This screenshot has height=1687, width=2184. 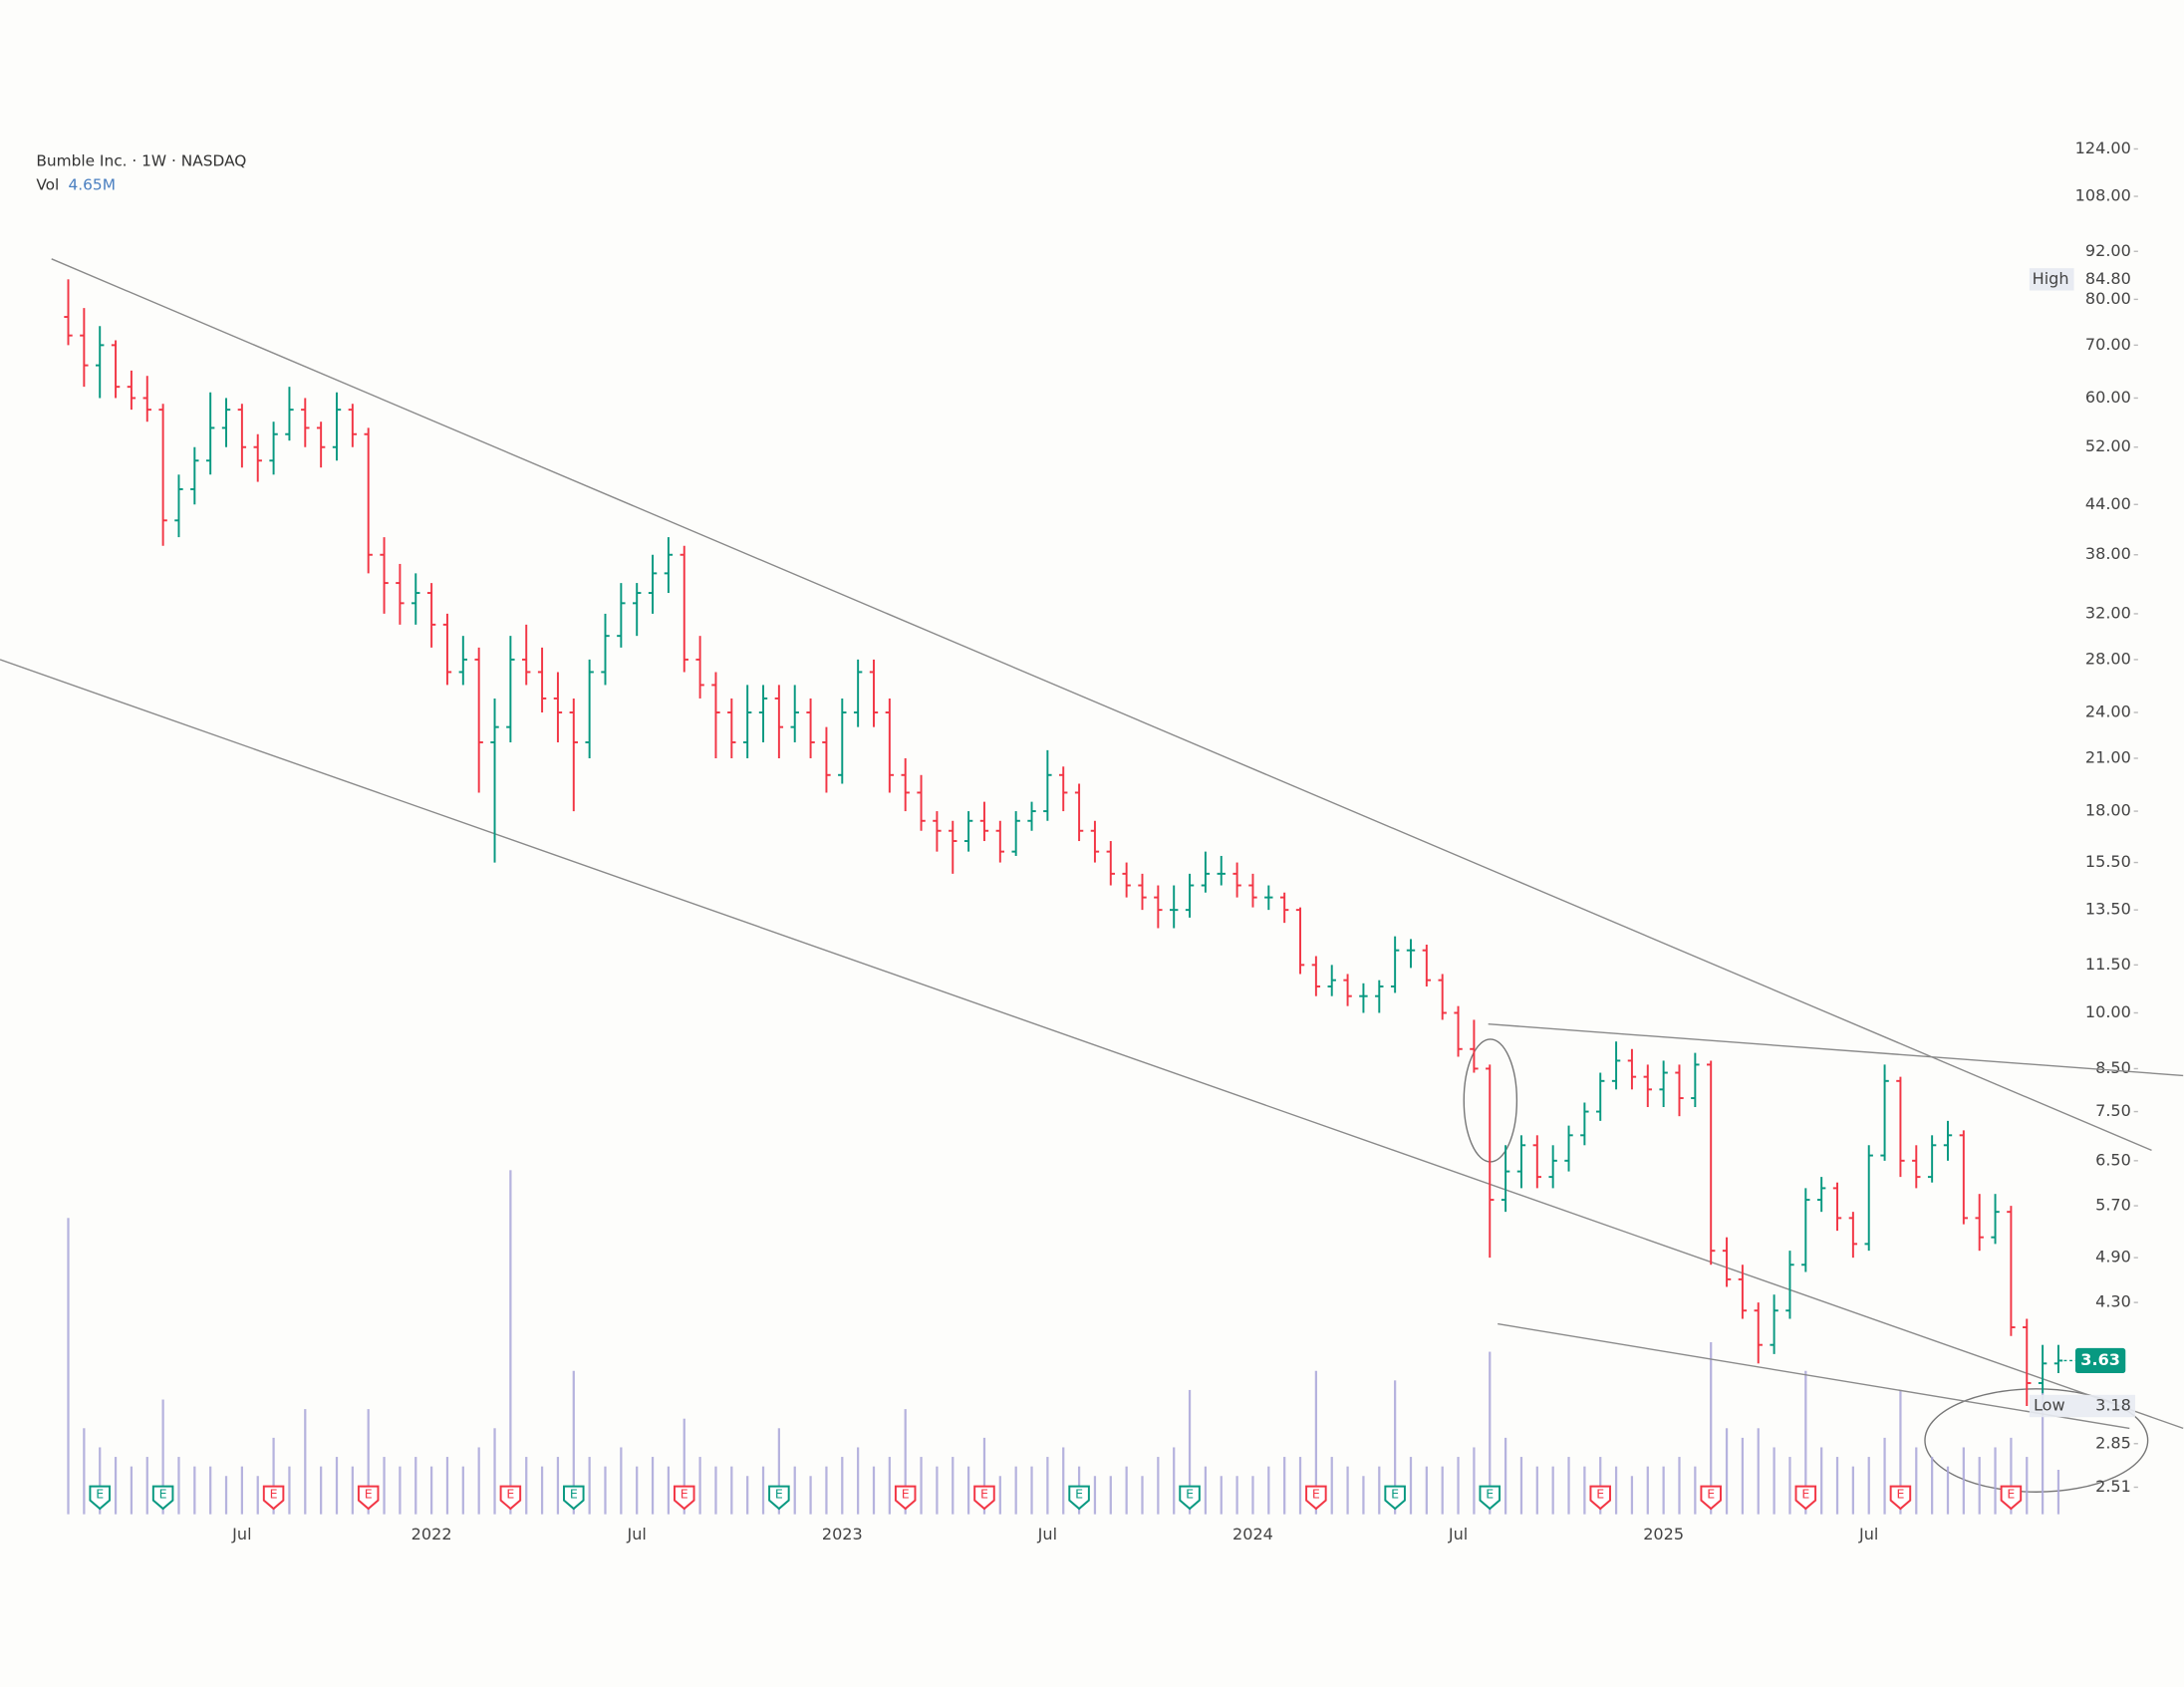 I want to click on y-tick-label: 13.50, so click(x=2108, y=909).